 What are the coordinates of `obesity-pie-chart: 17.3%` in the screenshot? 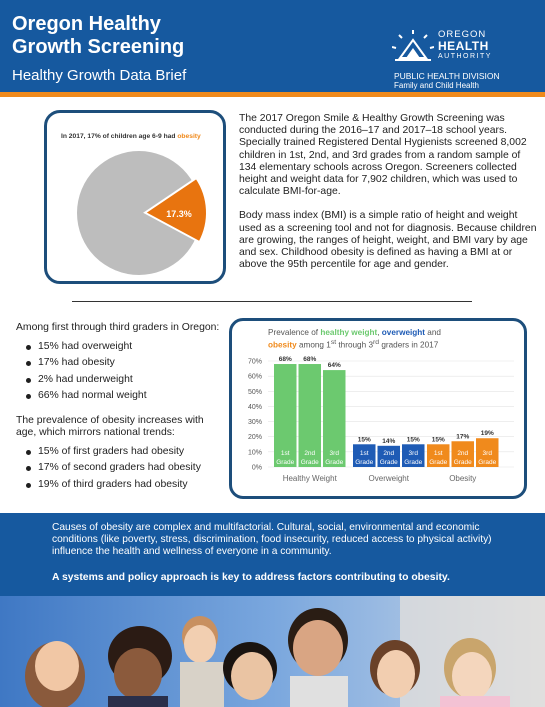 It's located at (142, 213).